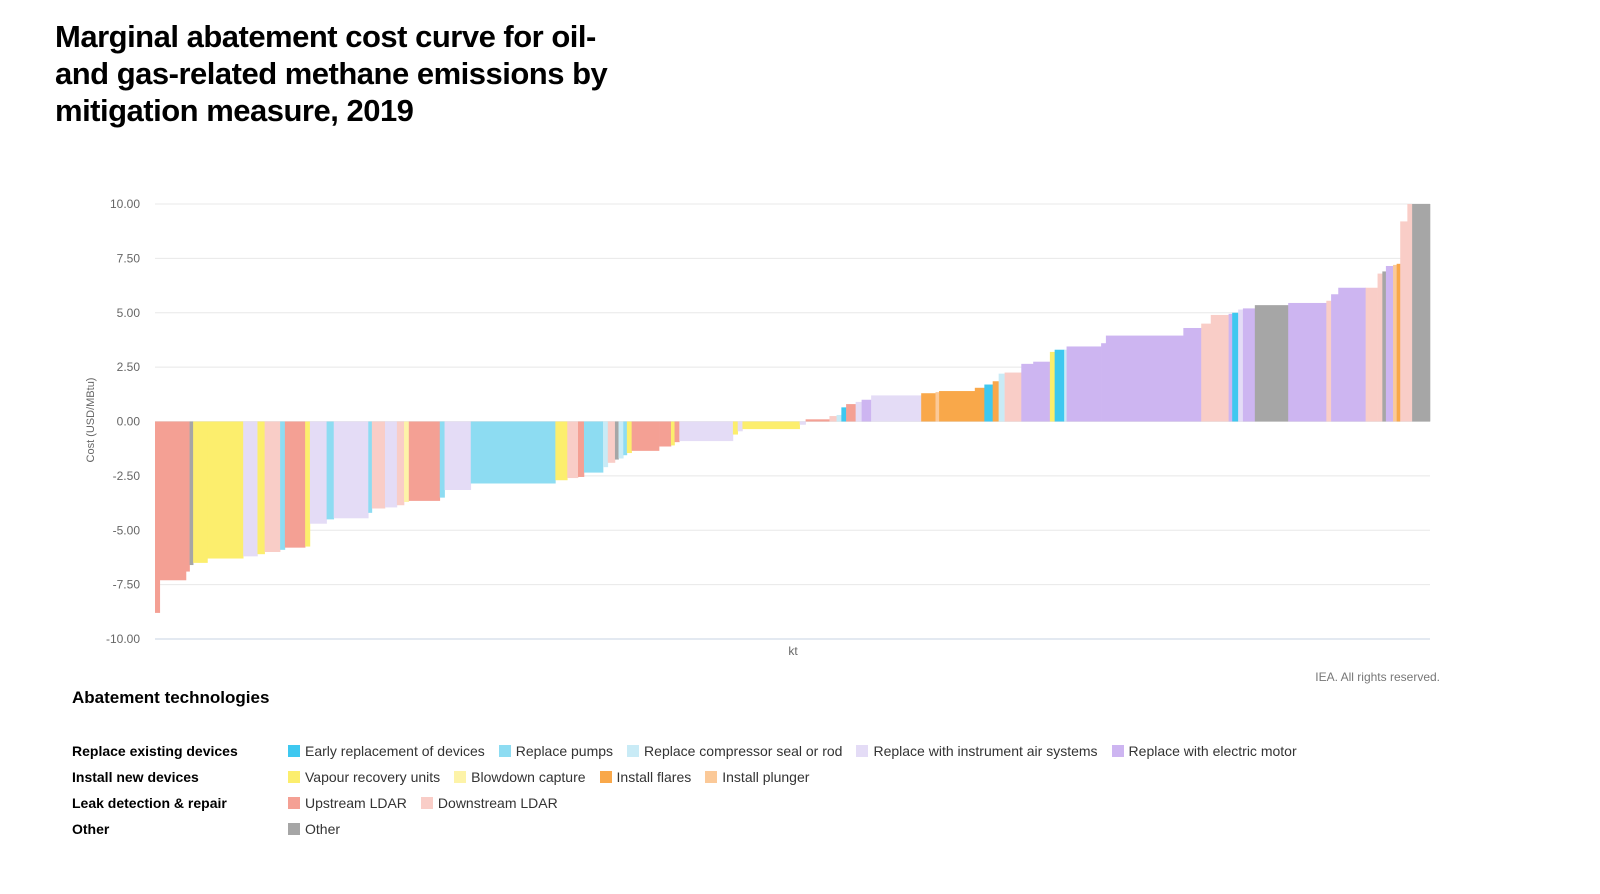 This screenshot has height=894, width=1600. I want to click on title-line-1: Marginal abatement cost curve for oil-, so click(325, 36).